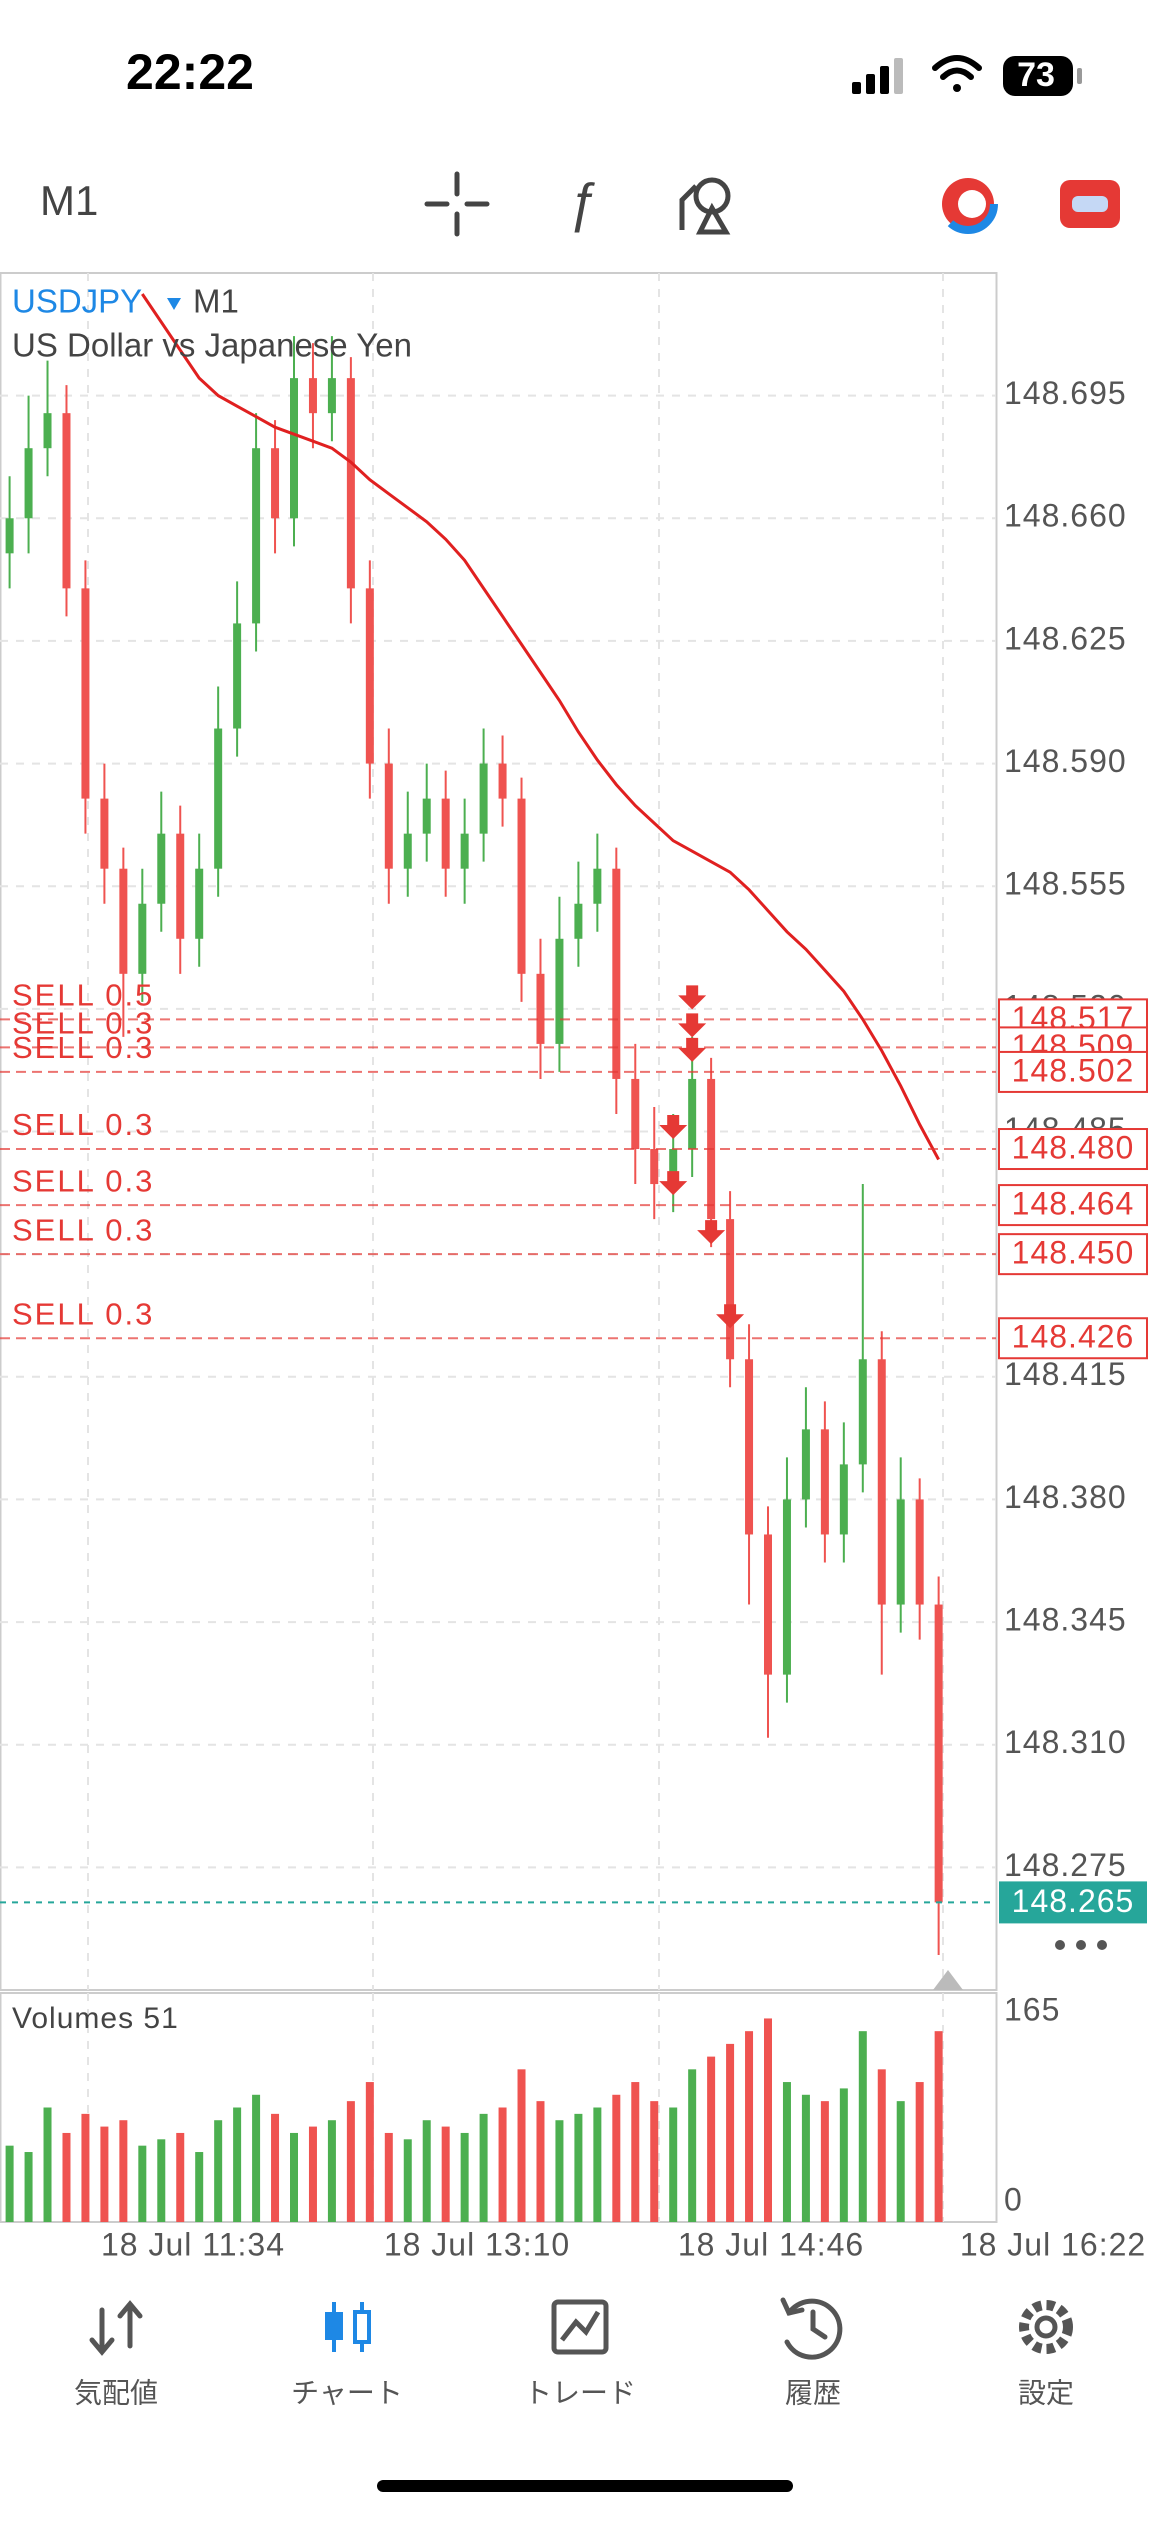 This screenshot has width=1170, height=2537. I want to click on price-tag-label: 148.426, so click(1073, 1337).